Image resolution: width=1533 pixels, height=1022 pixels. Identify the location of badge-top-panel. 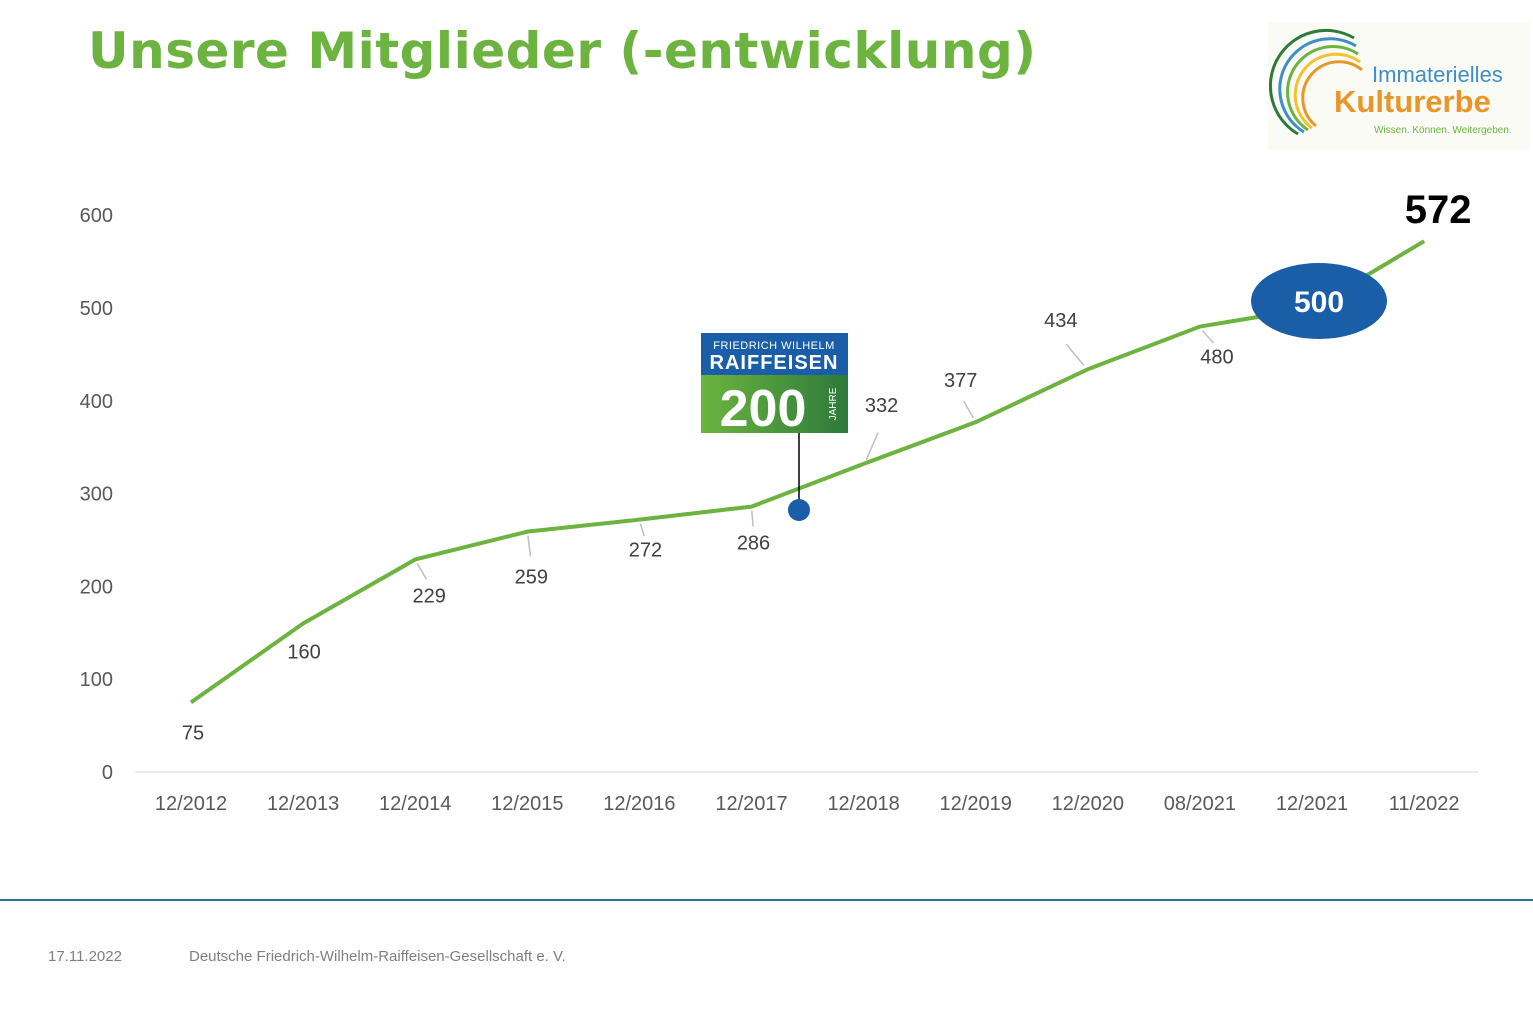
(774, 354).